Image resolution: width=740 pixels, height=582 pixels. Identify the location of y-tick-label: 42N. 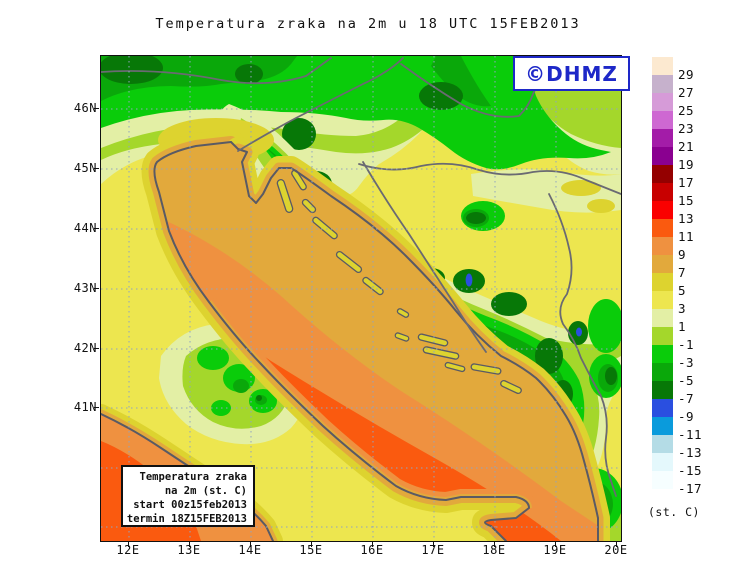
(85, 348).